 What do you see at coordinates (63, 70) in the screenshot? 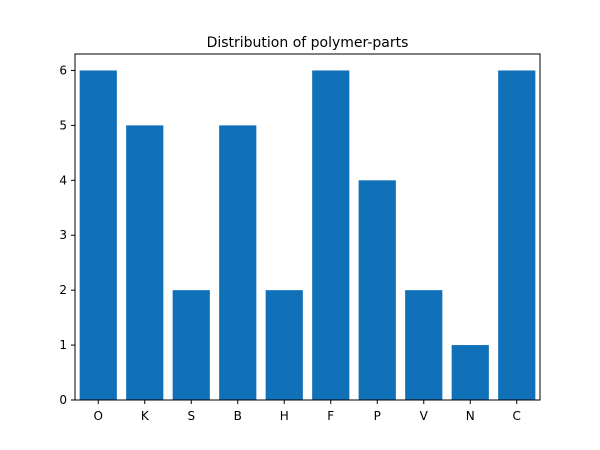
I see `y-tick-label: 6` at bounding box center [63, 70].